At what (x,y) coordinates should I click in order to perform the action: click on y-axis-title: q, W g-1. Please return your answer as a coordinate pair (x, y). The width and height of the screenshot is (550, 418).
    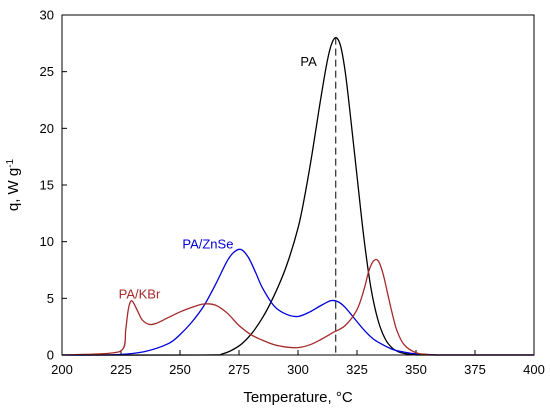
    Looking at the image, I should click on (14, 184).